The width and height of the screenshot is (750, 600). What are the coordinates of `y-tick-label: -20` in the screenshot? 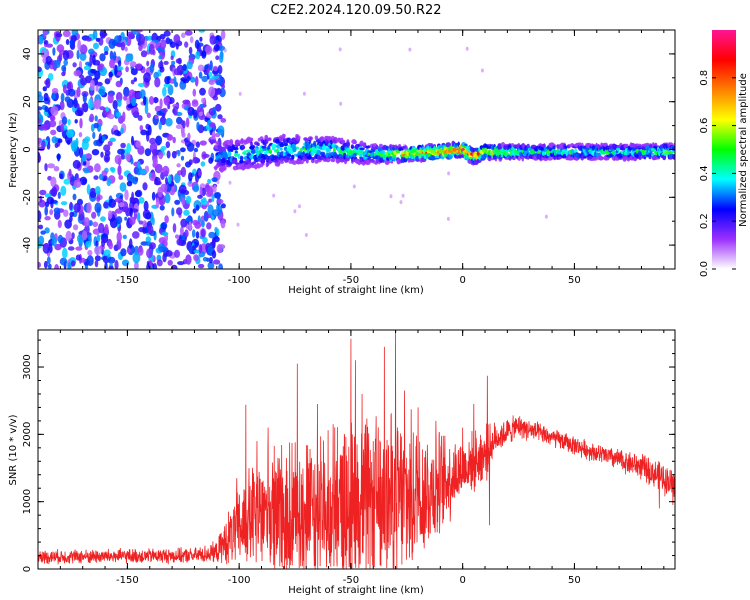 It's located at (27, 197).